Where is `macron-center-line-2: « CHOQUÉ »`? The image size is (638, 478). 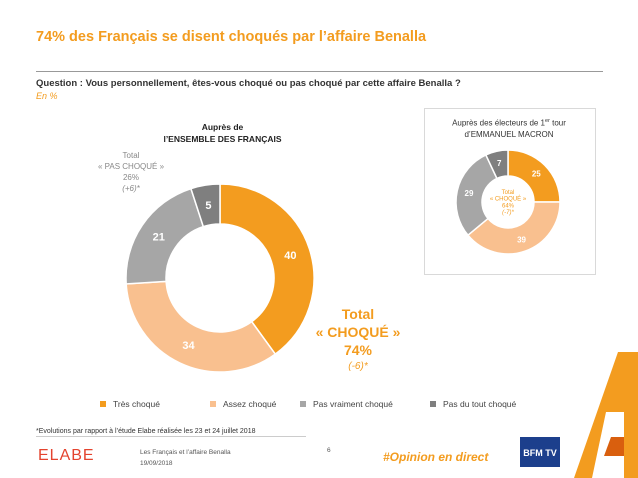
macron-center-line-2: « CHOQUÉ » is located at coordinates (508, 199).